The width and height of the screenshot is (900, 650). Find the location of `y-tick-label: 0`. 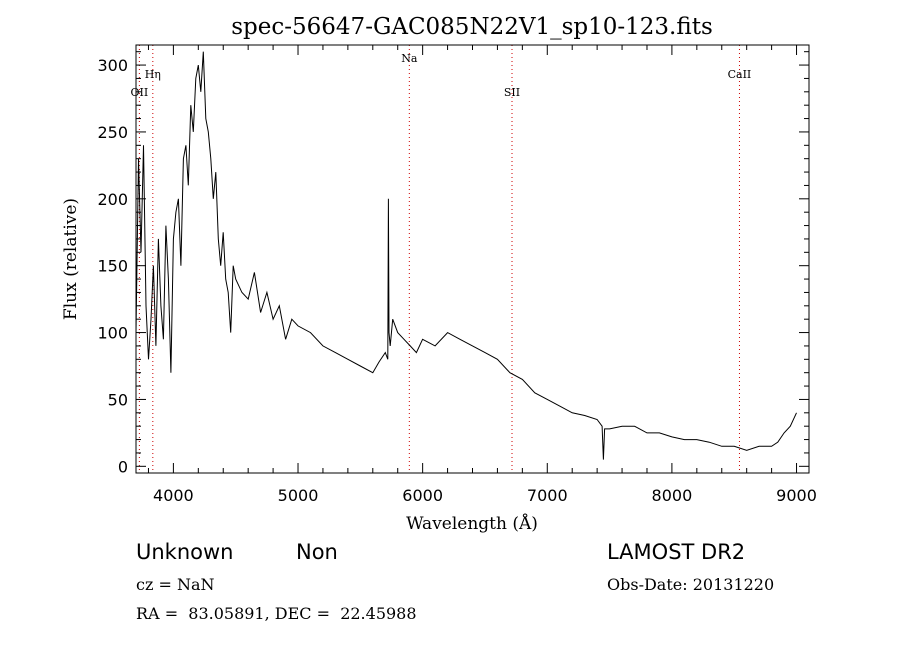

y-tick-label: 0 is located at coordinates (123, 466).